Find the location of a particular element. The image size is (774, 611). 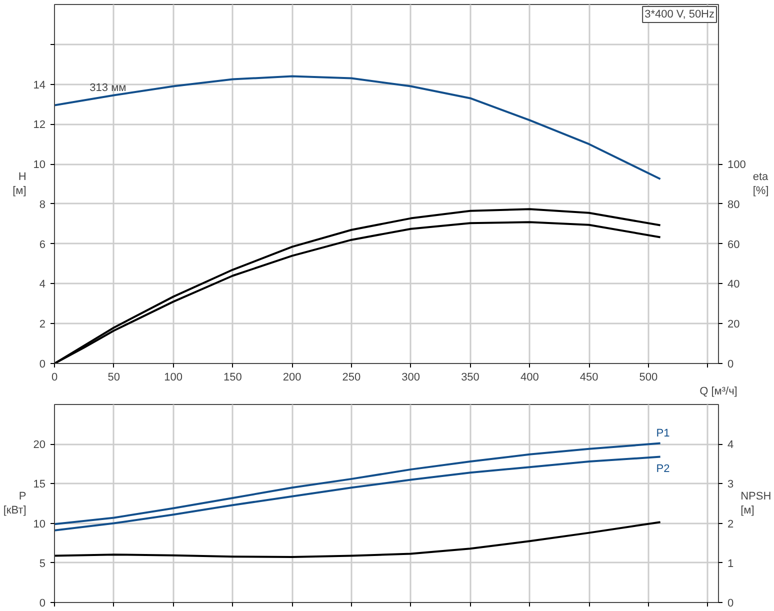

y-tick-label: 2 is located at coordinates (42, 324).